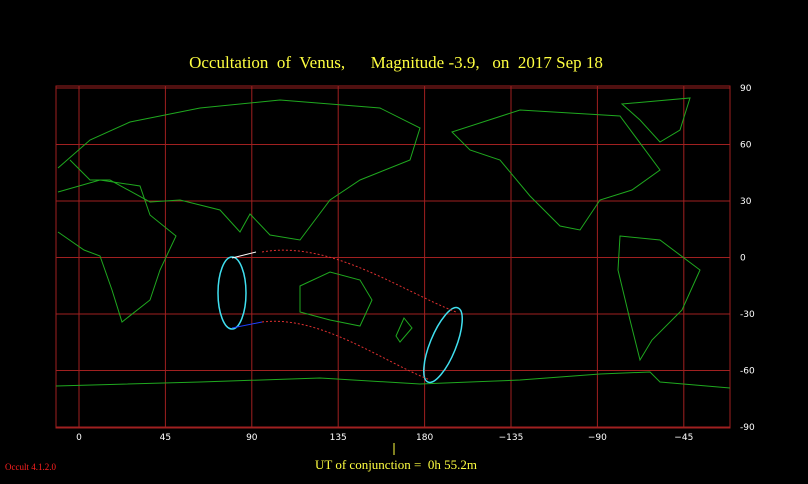 The width and height of the screenshot is (808, 484). I want to click on daylight-limit, so click(244, 255).